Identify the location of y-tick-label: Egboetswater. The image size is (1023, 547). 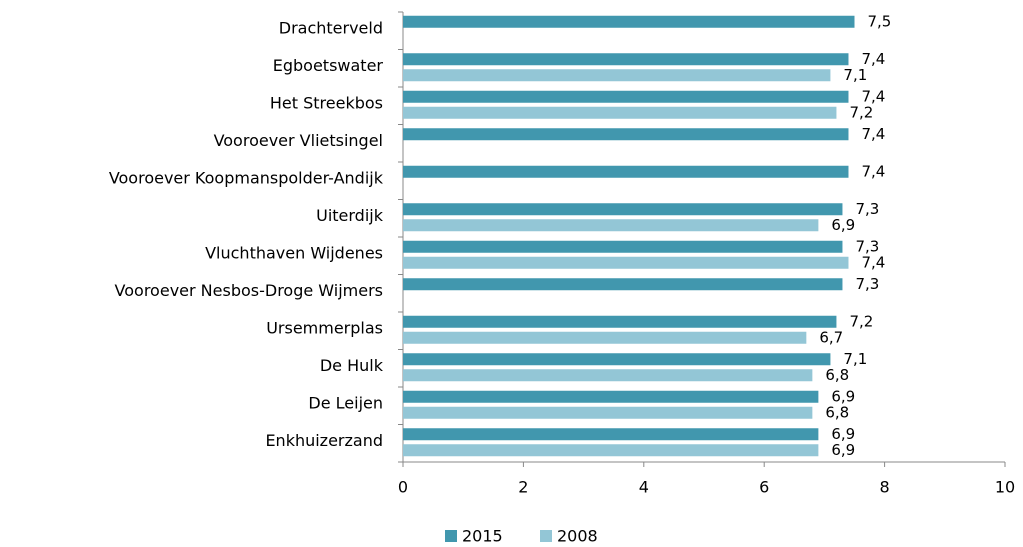
(328, 65).